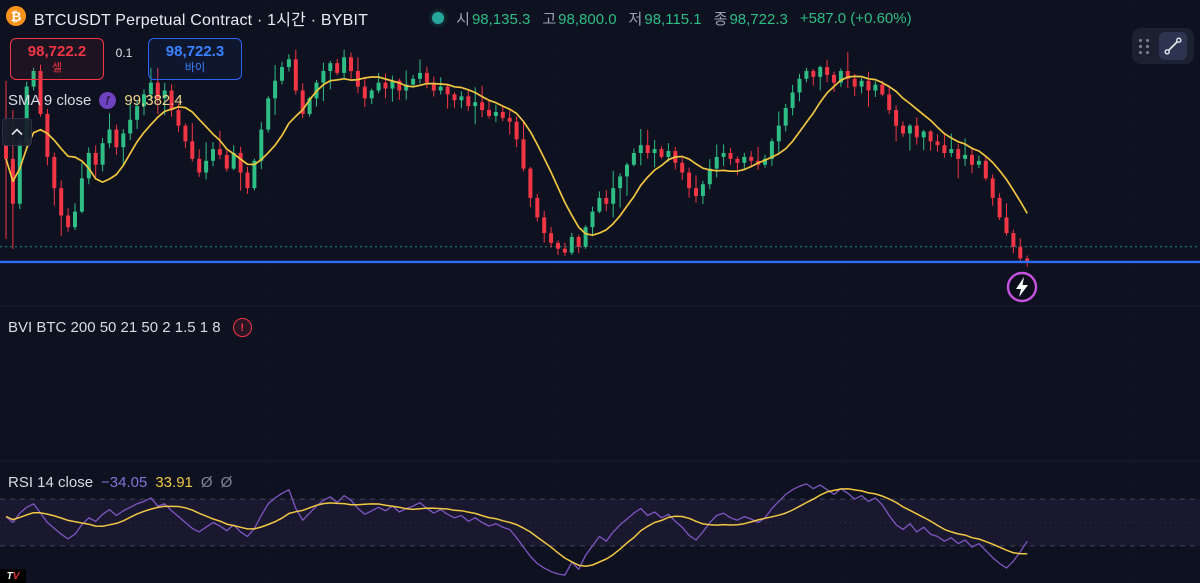 Image resolution: width=1200 pixels, height=583 pixels. What do you see at coordinates (1144, 46) in the screenshot?
I see `drag-handle-icon` at bounding box center [1144, 46].